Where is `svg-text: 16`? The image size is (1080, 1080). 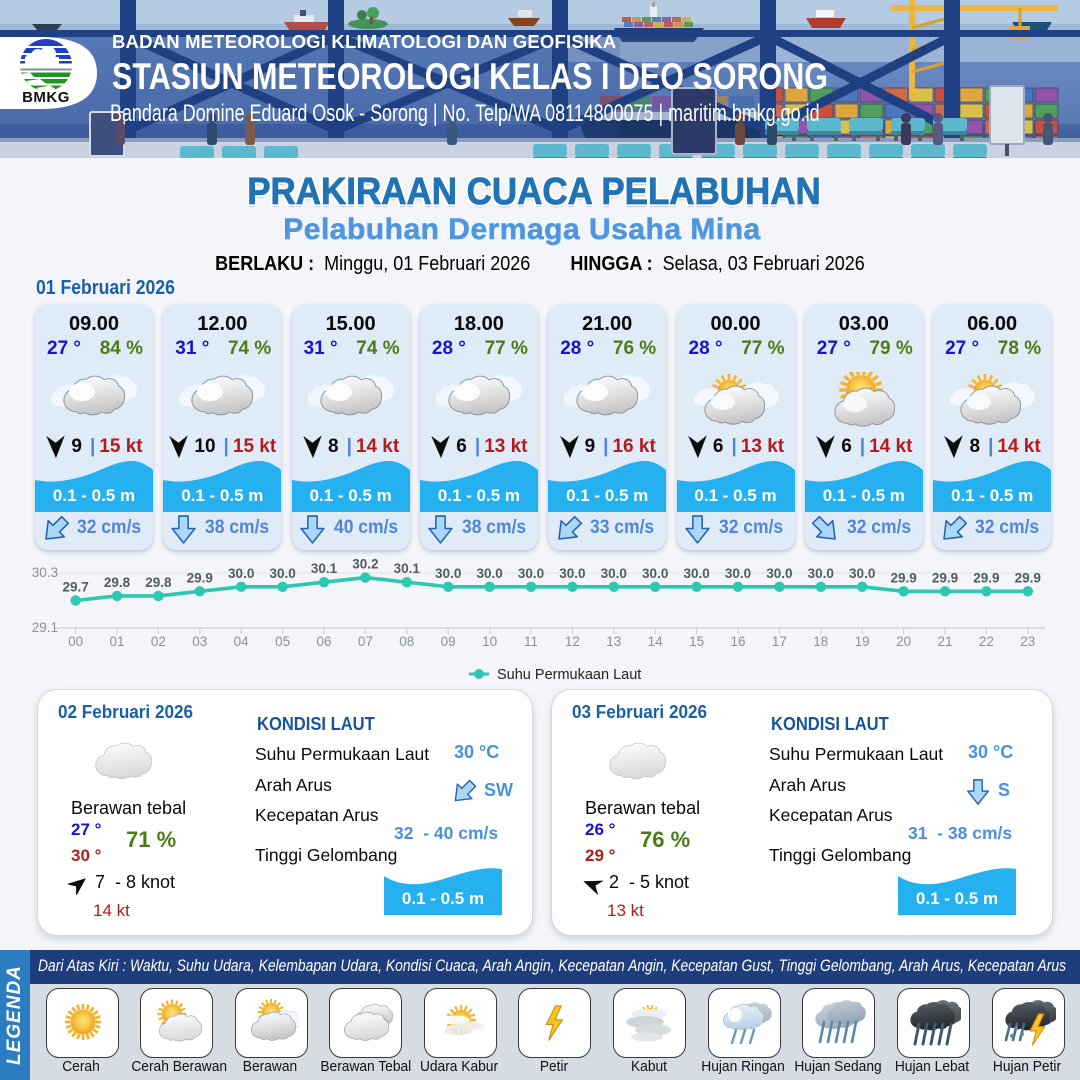
svg-text: 16 is located at coordinates (737, 641).